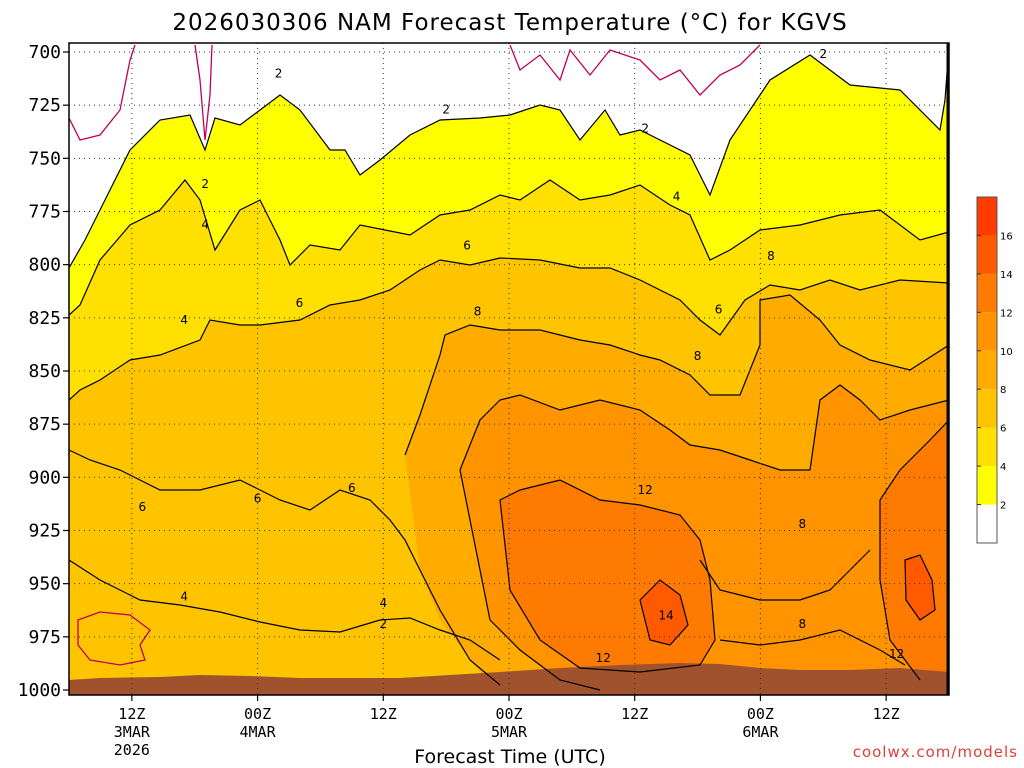  I want to click on x-tick-date: 6MAR, so click(760, 732).